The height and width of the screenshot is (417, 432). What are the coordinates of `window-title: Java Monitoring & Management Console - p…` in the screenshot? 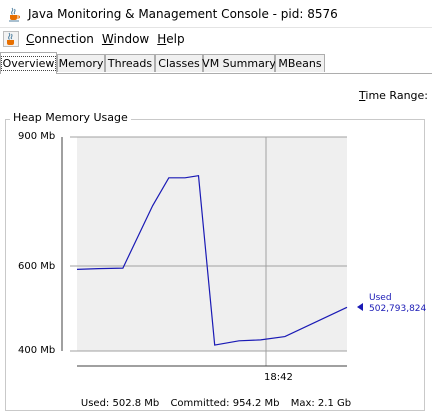 It's located at (183, 13).